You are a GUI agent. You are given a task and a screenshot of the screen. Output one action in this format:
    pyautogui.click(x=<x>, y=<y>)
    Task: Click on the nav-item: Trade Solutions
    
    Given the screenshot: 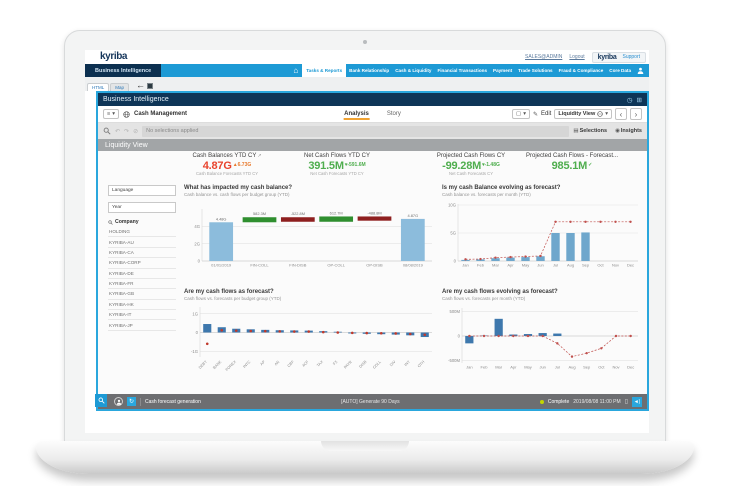 What is the action you would take?
    pyautogui.click(x=535, y=70)
    